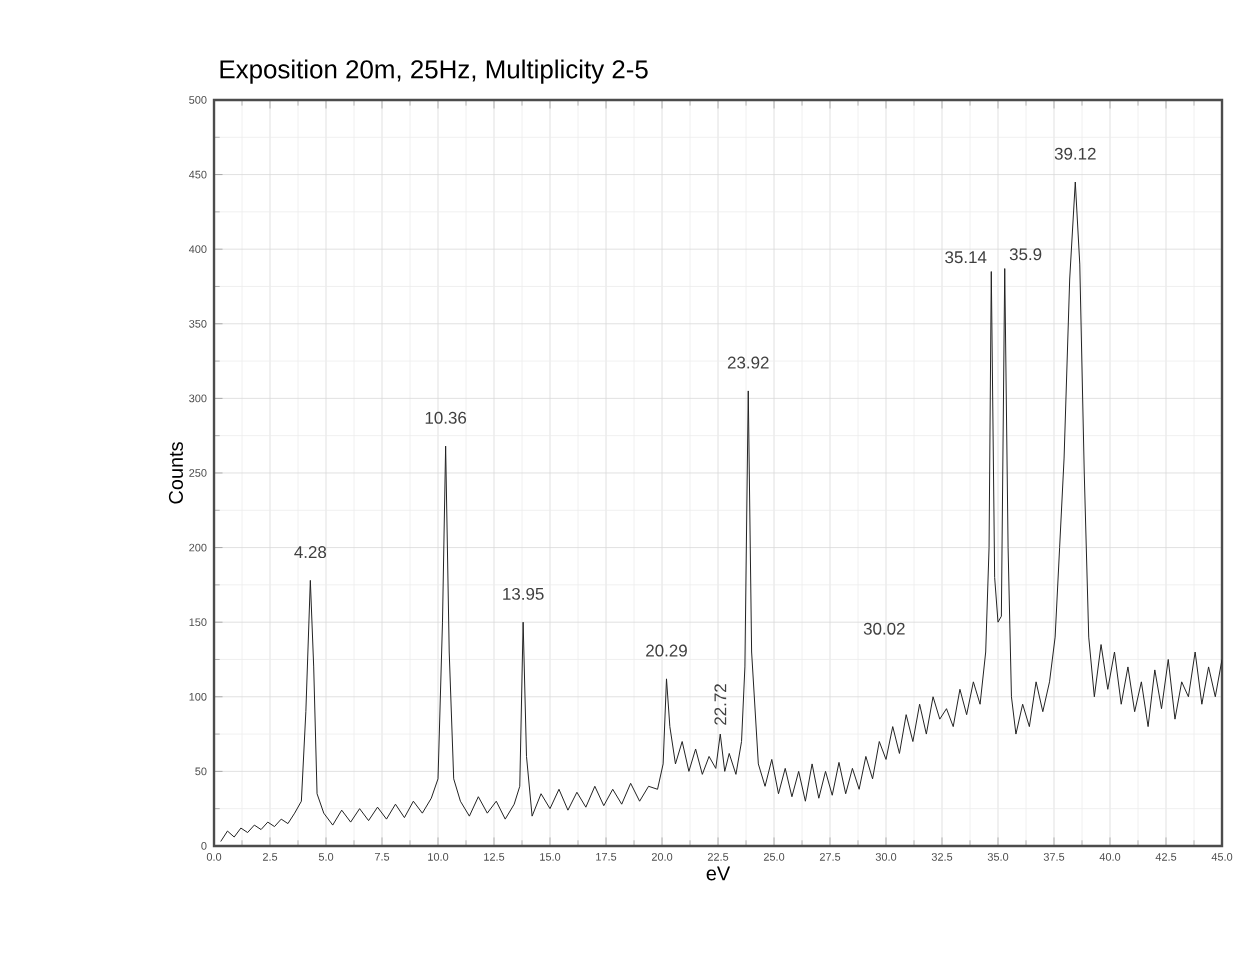 This screenshot has height=962, width=1254. Describe the element at coordinates (434, 71) in the screenshot. I see `chart-title: Exposition 20m, 25Hz, Multiplicity 2-5` at that location.